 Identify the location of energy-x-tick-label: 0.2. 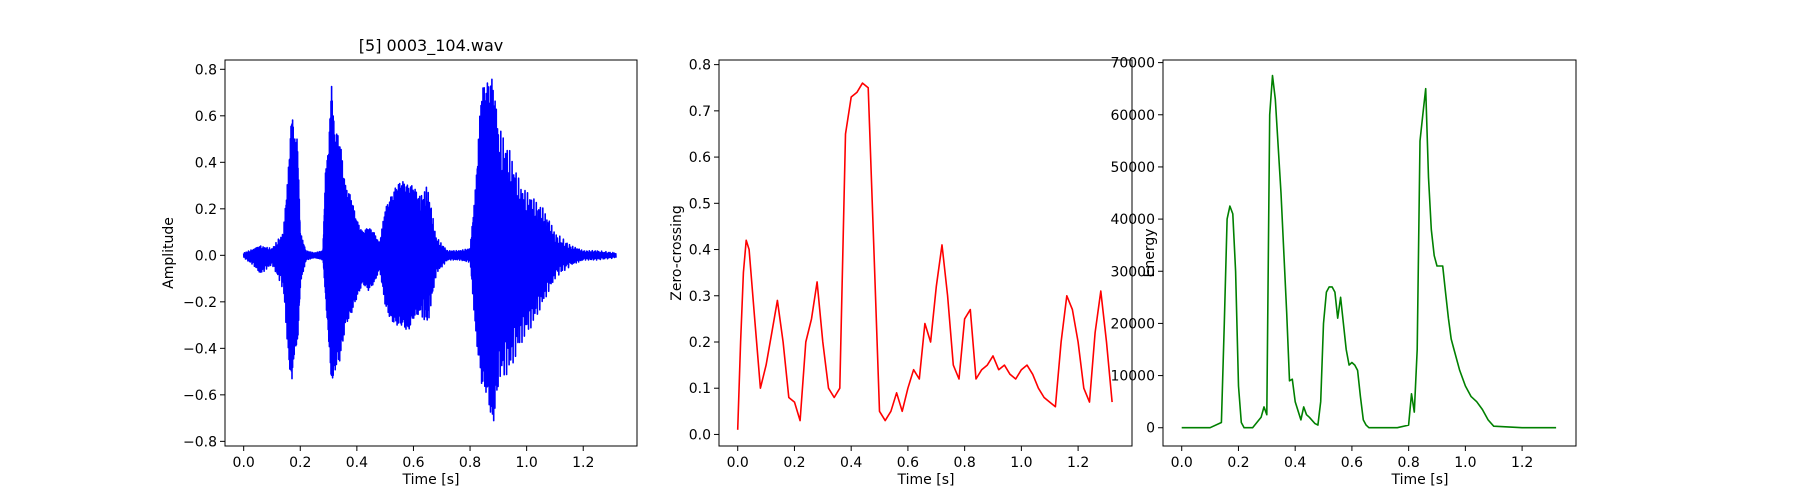
(1238, 463).